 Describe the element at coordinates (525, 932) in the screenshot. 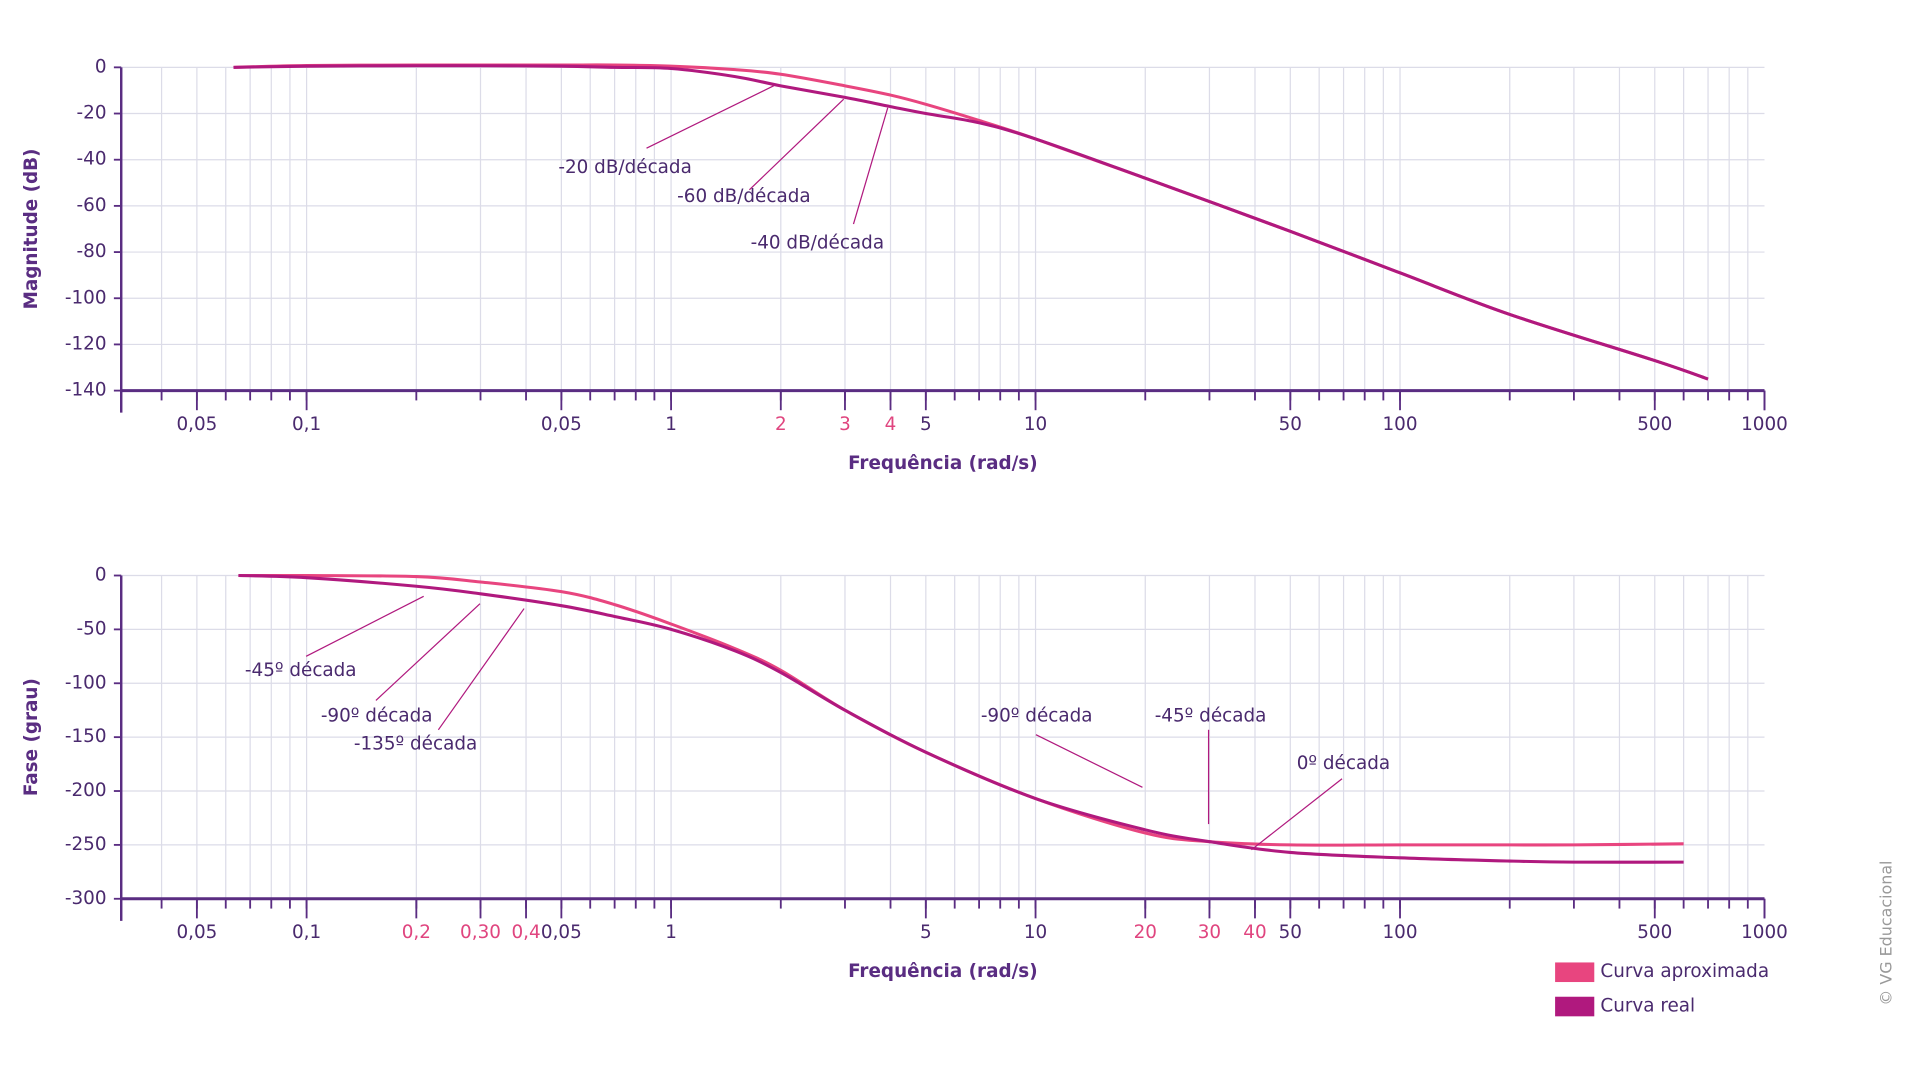

I see `x-tick-label: 0,4` at that location.